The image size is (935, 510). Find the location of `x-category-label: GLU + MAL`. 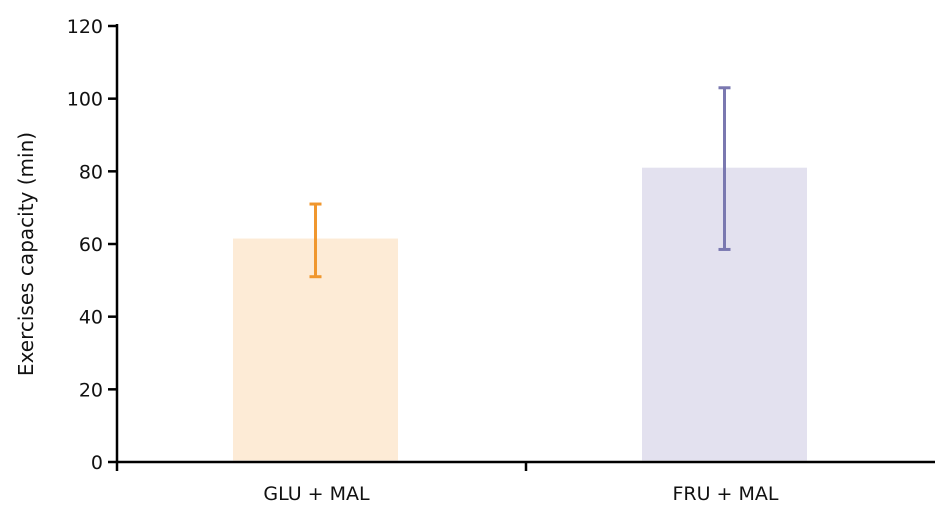

x-category-label: GLU + MAL is located at coordinates (316, 494).